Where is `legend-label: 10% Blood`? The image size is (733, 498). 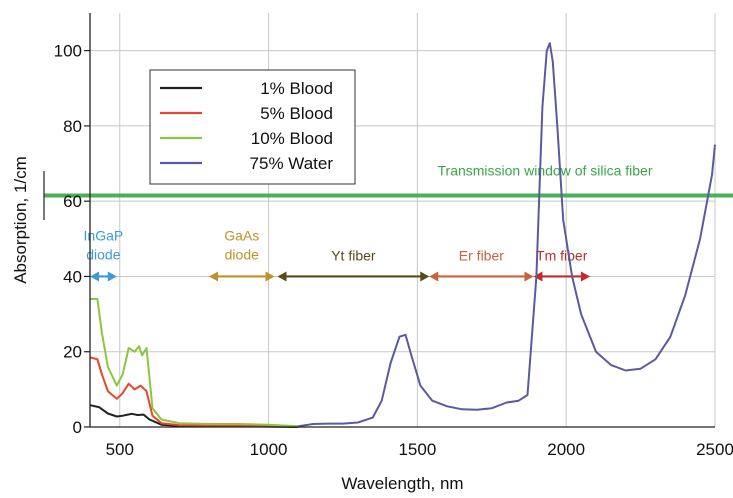 legend-label: 10% Blood is located at coordinates (292, 138).